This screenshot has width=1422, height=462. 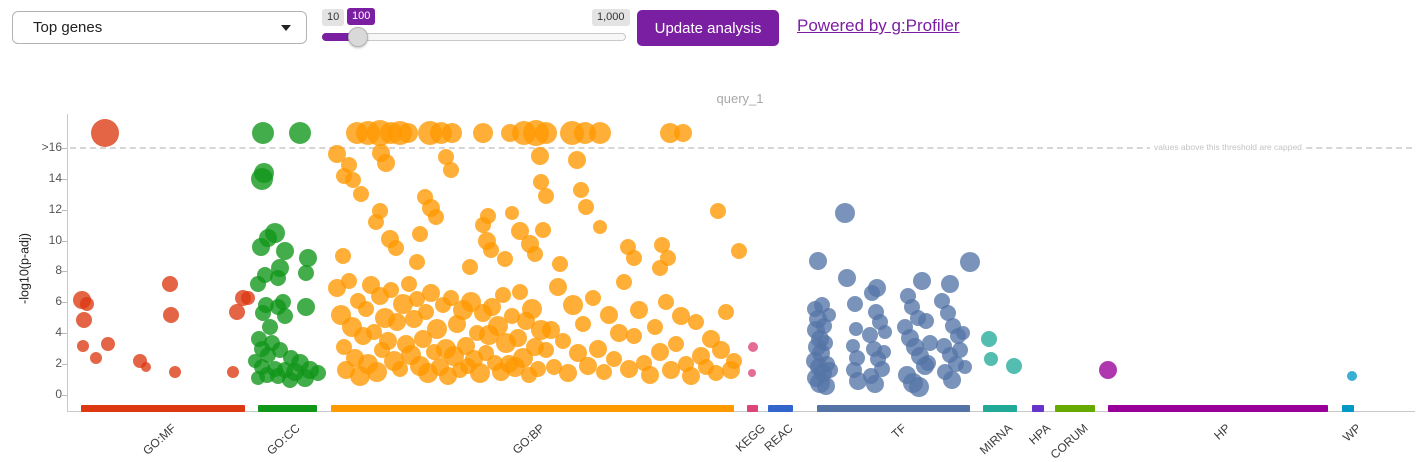 What do you see at coordinates (532, 408) in the screenshot?
I see `source-bar-go-bp` at bounding box center [532, 408].